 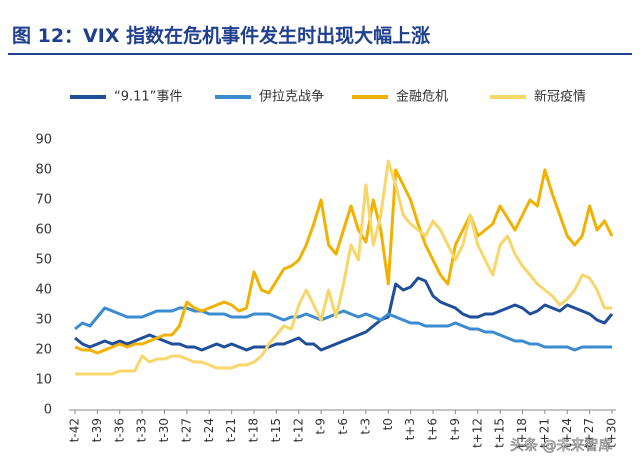 I want to click on x-tick-label: t-33, so click(x=142, y=430).